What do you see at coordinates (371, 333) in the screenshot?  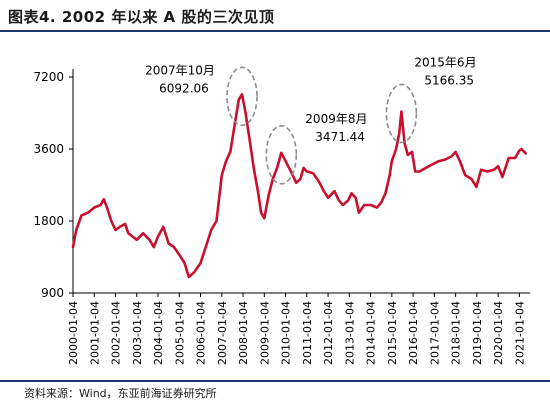 I see `x-tick-label: 2014-01-04` at bounding box center [371, 333].